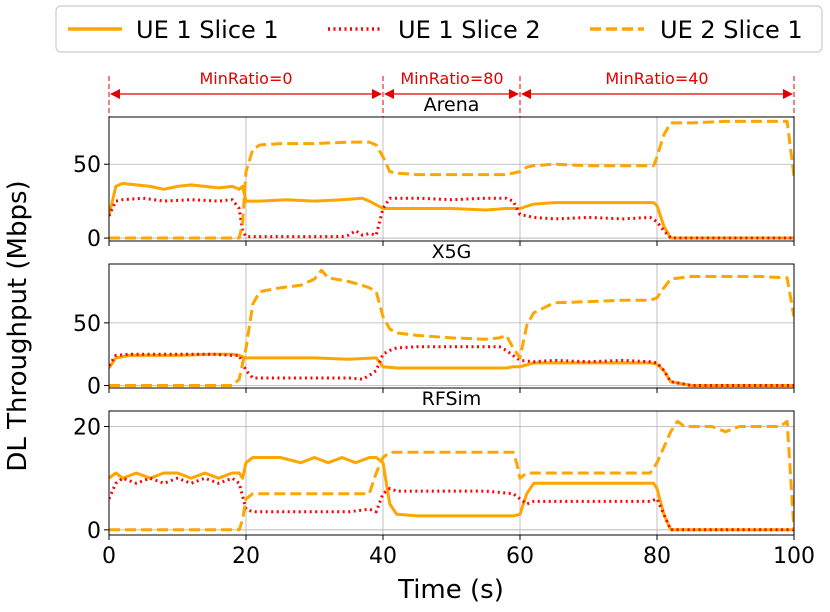 Image resolution: width=830 pixels, height=612 pixels. What do you see at coordinates (18, 325) in the screenshot?
I see `y-axis-label: DL Throughput (Mbps)` at bounding box center [18, 325].